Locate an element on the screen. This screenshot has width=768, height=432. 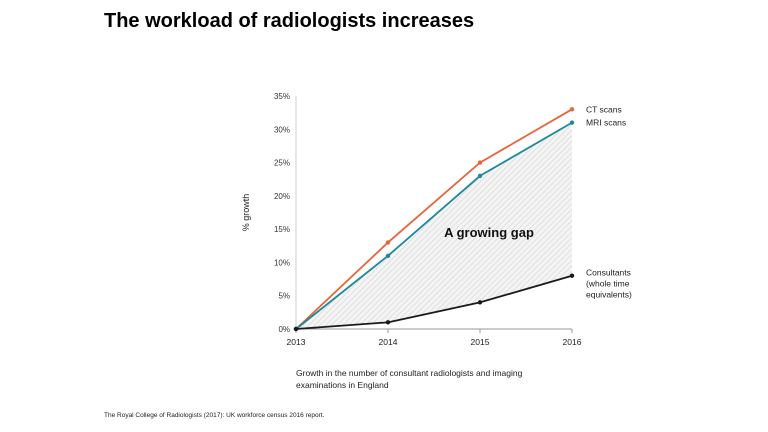
y-tick-label: 20% is located at coordinates (282, 196).